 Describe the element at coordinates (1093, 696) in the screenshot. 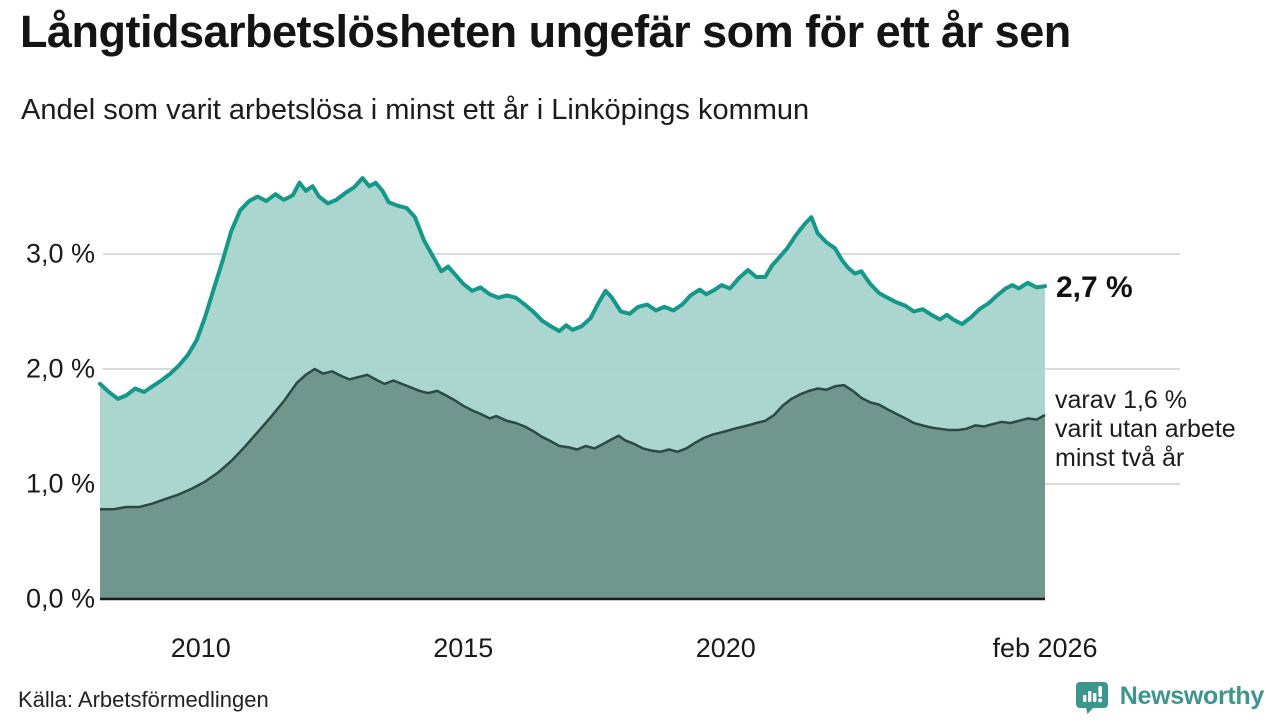

I see `newsworthy-bubble-chart-icon` at that location.